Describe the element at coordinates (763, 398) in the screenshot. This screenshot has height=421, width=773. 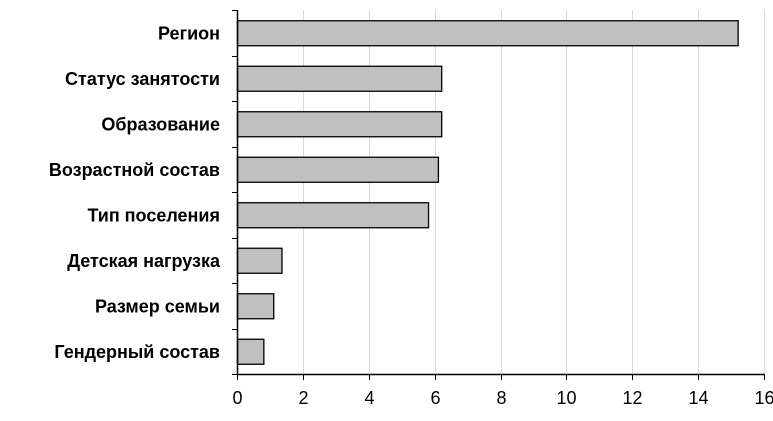
I see `x-tick-label-16: 16` at that location.